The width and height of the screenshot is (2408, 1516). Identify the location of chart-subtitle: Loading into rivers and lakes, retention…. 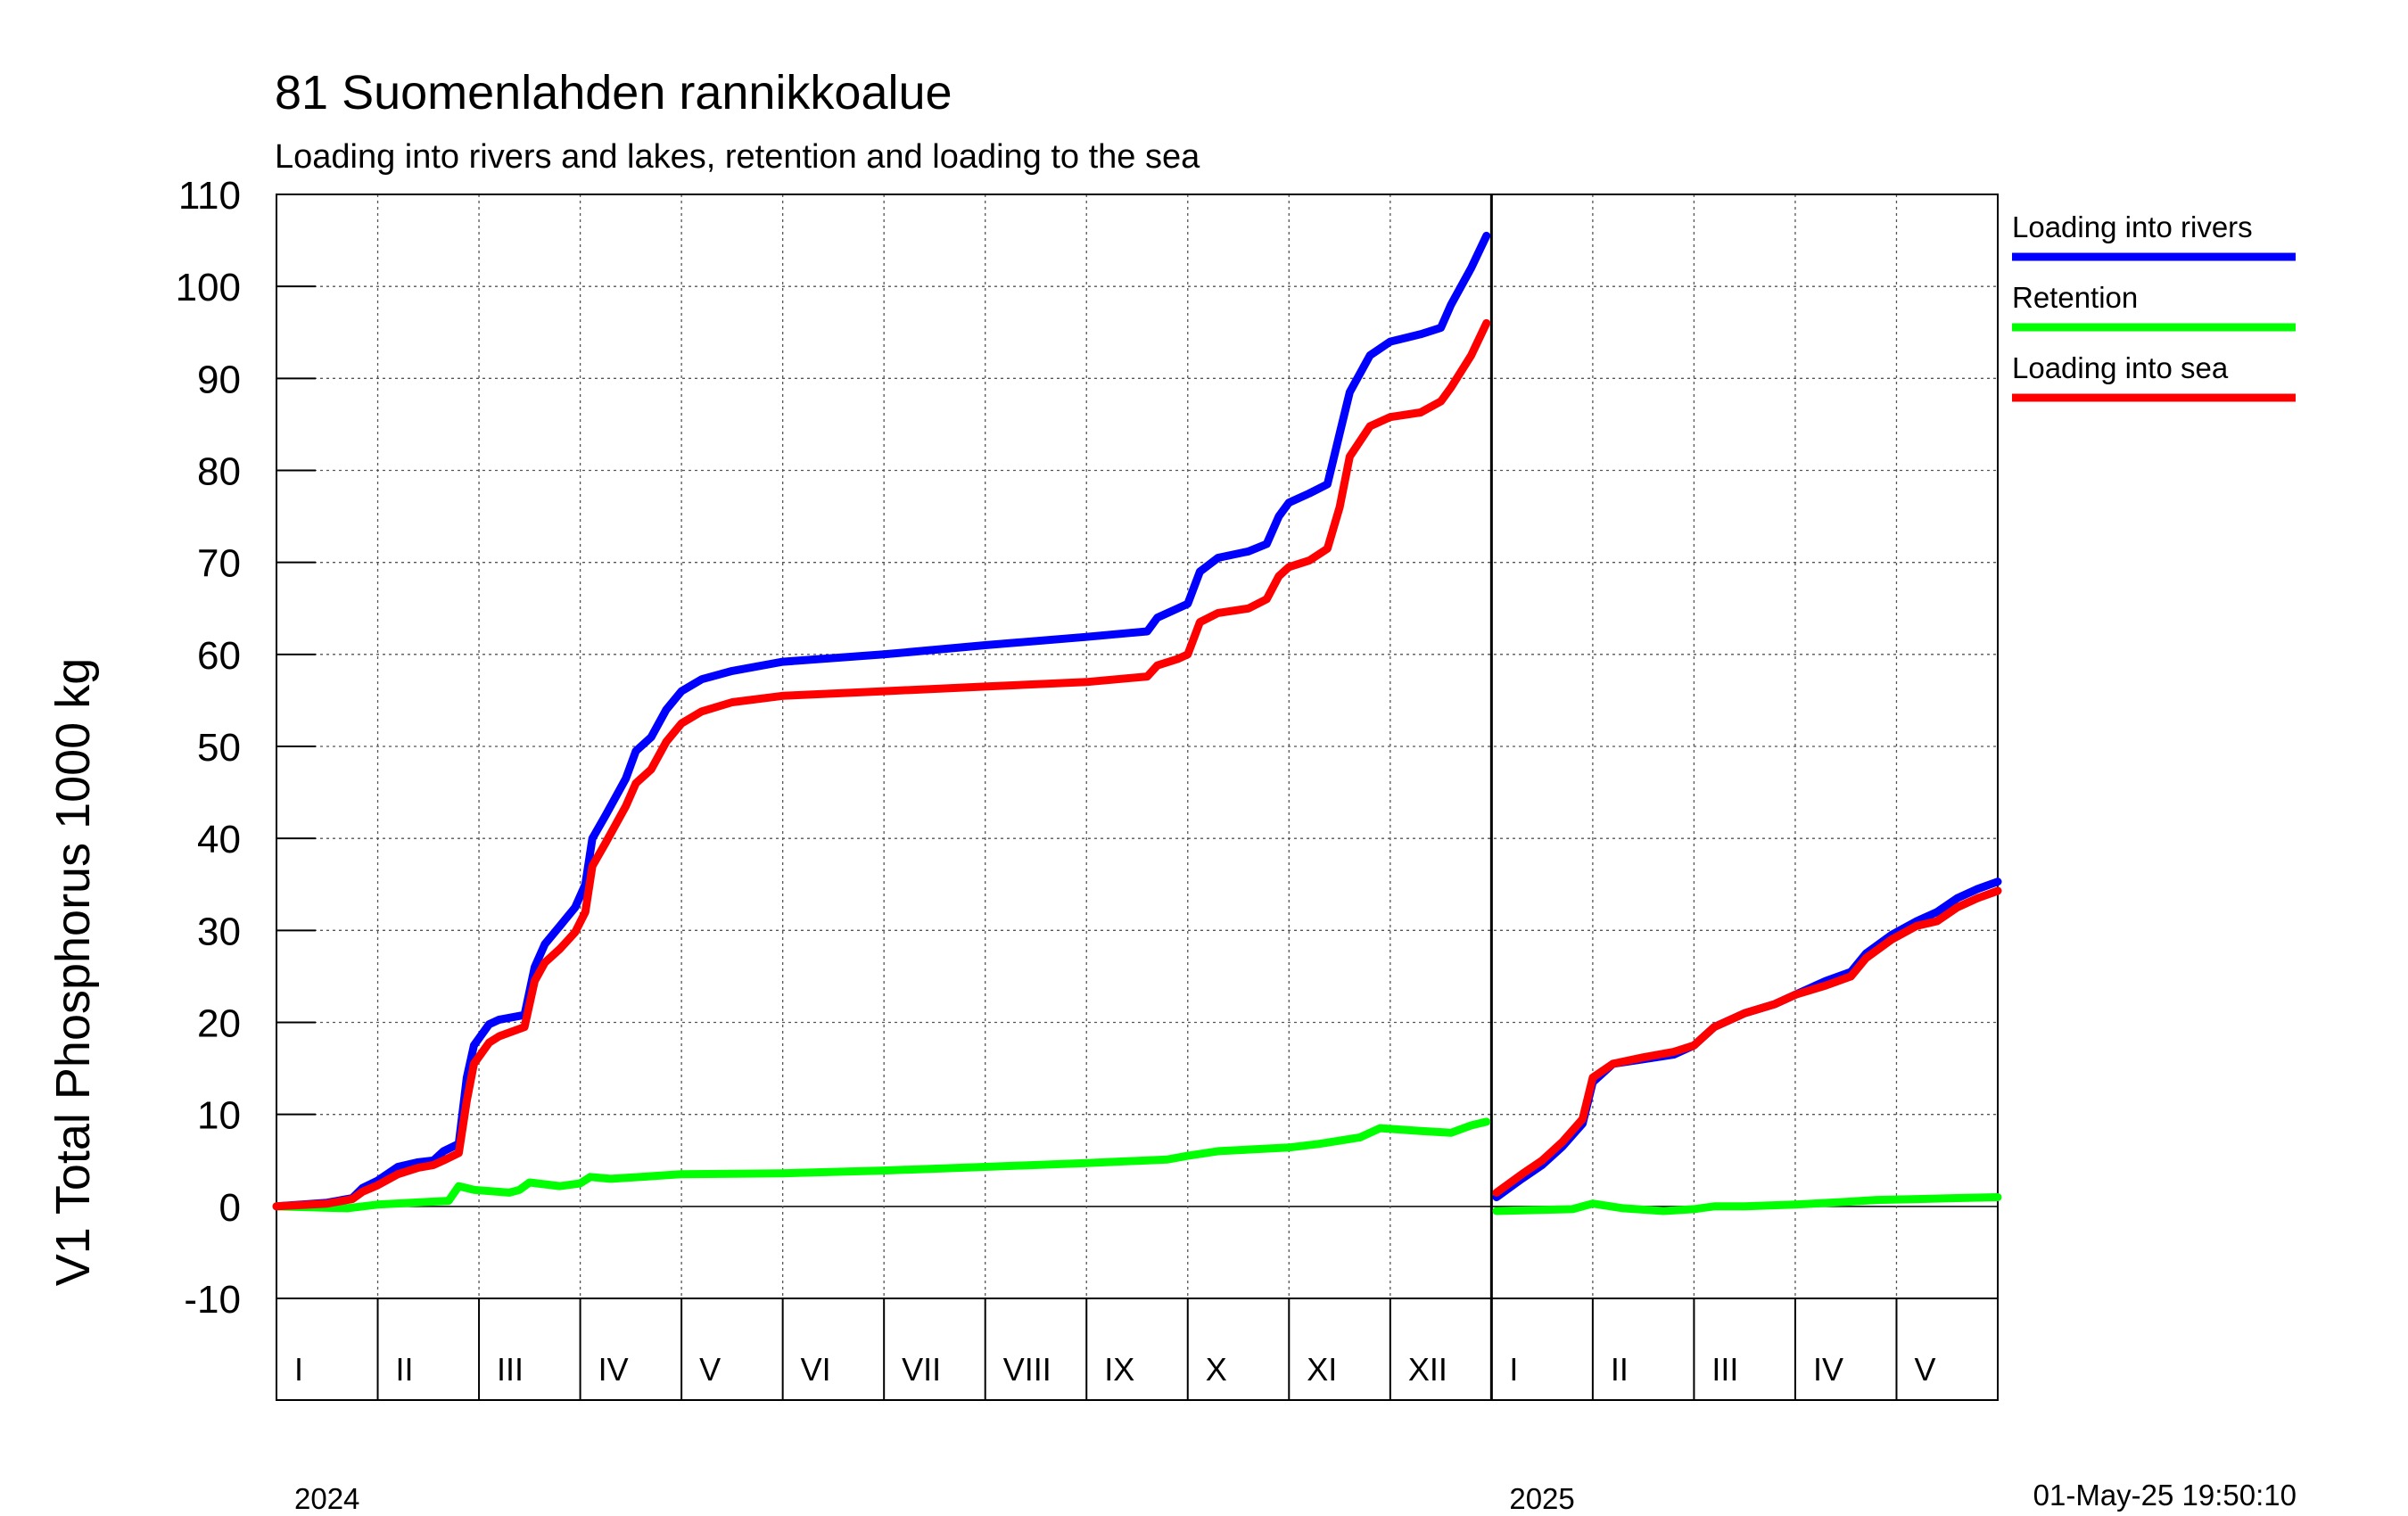
(737, 157).